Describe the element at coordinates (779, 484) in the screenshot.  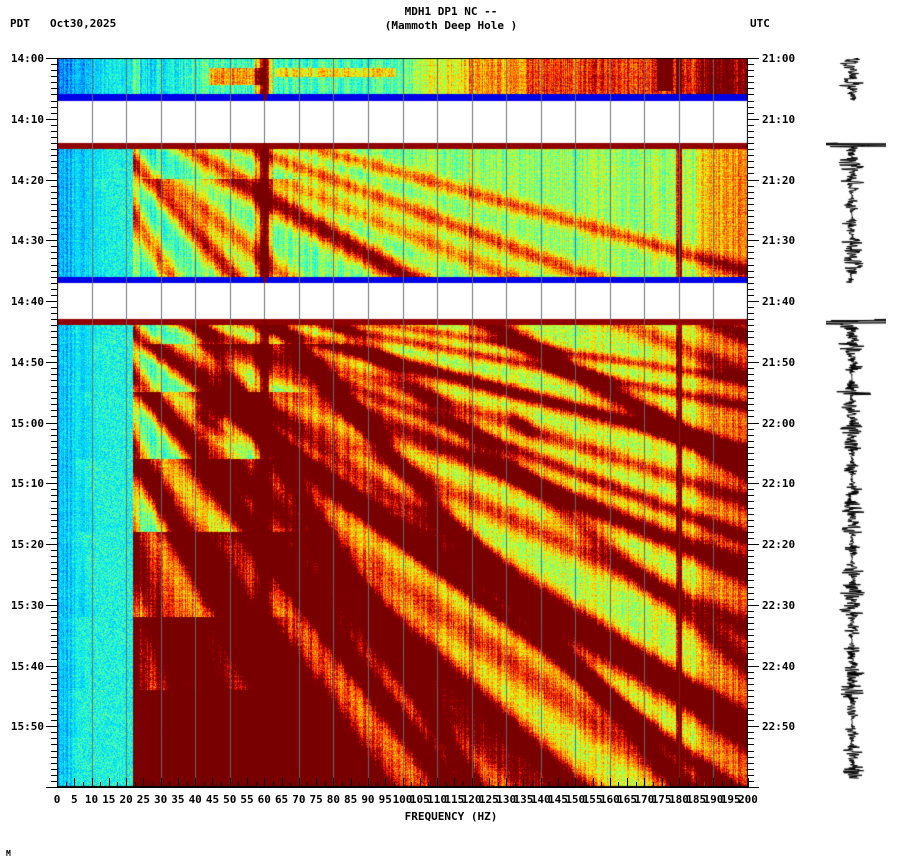
I see `time-label-utc: 22:10` at that location.